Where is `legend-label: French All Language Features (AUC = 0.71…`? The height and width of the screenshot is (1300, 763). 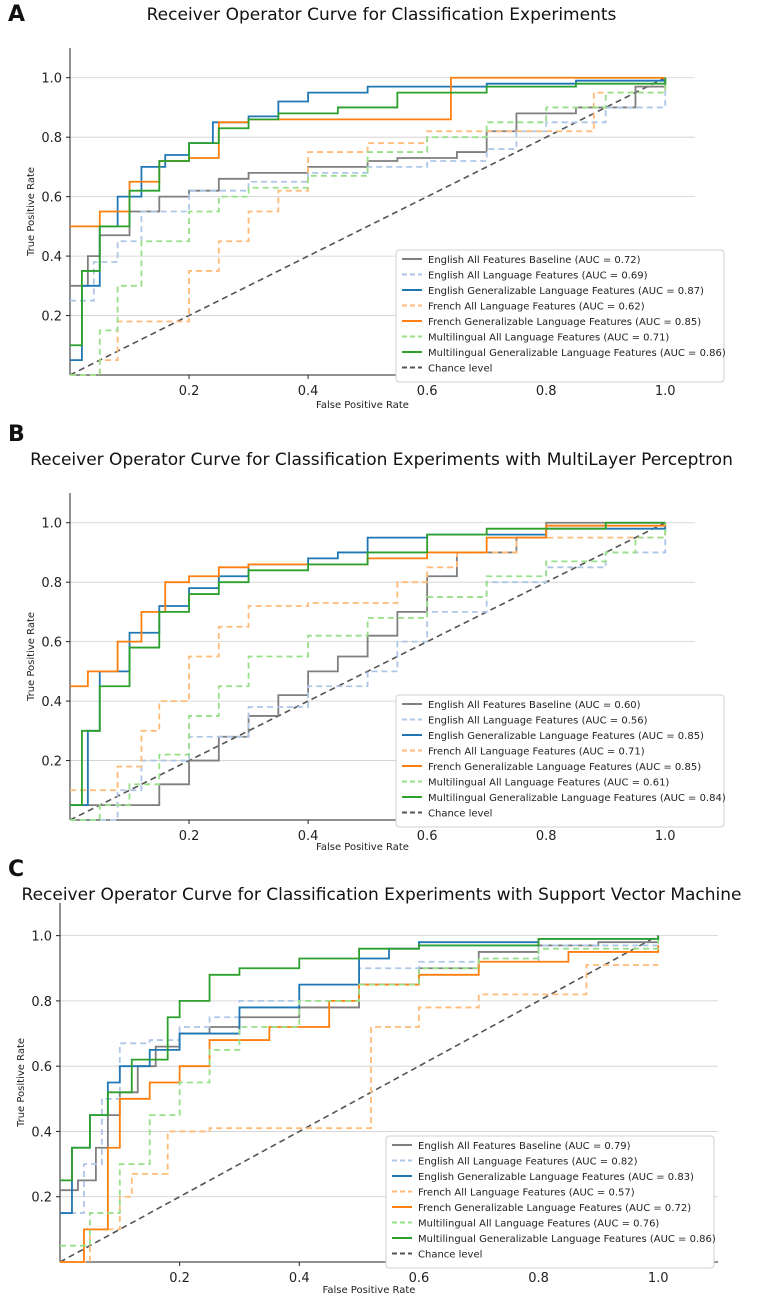
legend-label: French All Language Features (AUC = 0.71… is located at coordinates (536, 752).